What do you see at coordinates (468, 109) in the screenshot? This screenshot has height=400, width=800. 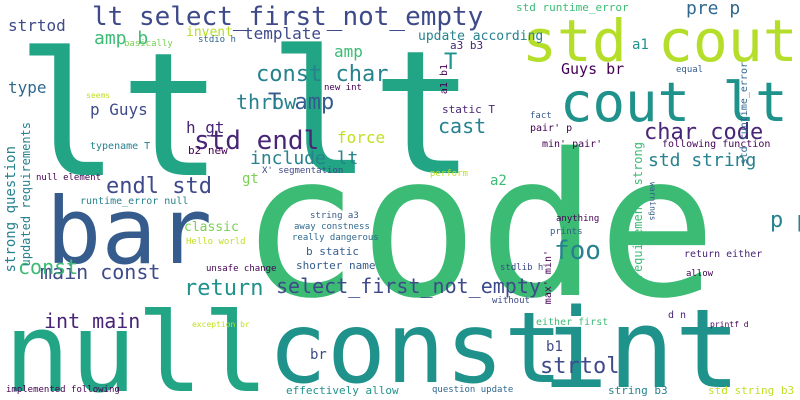 I see `word-static-t: static T` at bounding box center [468, 109].